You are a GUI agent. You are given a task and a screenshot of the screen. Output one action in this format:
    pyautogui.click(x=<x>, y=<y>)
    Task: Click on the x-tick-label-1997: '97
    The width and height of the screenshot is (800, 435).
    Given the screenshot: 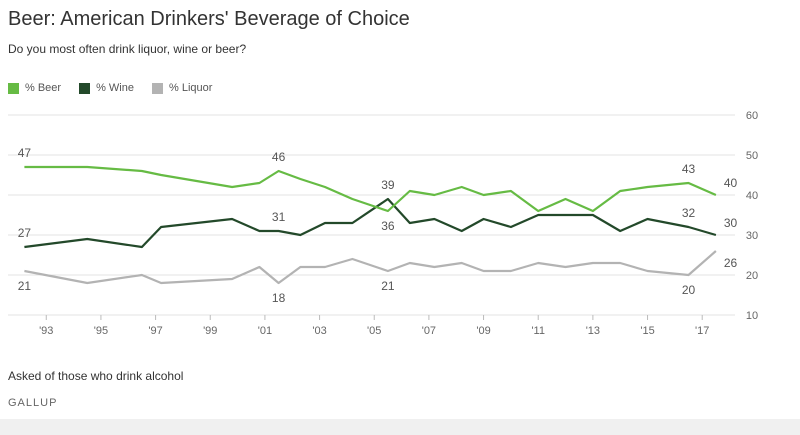 What is the action you would take?
    pyautogui.click(x=155, y=331)
    